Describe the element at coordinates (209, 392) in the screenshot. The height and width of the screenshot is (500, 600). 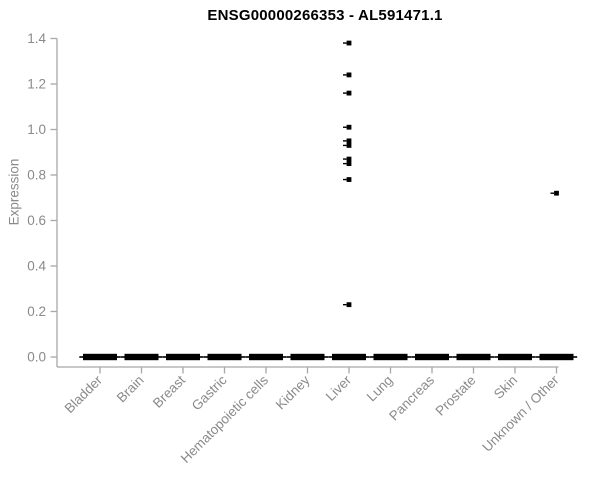
I see `x-tick-label: Gastric` at that location.